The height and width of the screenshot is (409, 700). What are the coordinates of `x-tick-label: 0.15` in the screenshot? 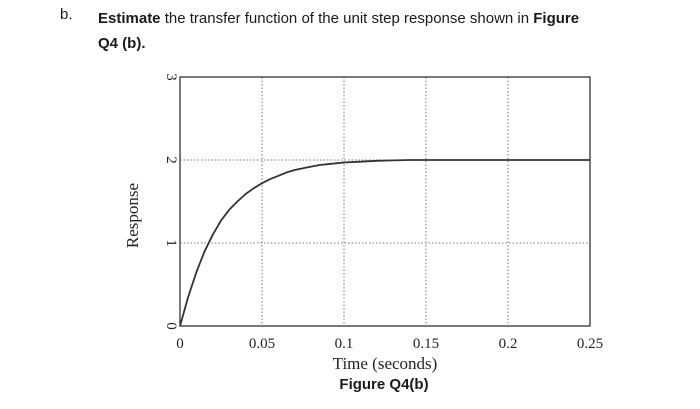 It's located at (426, 344).